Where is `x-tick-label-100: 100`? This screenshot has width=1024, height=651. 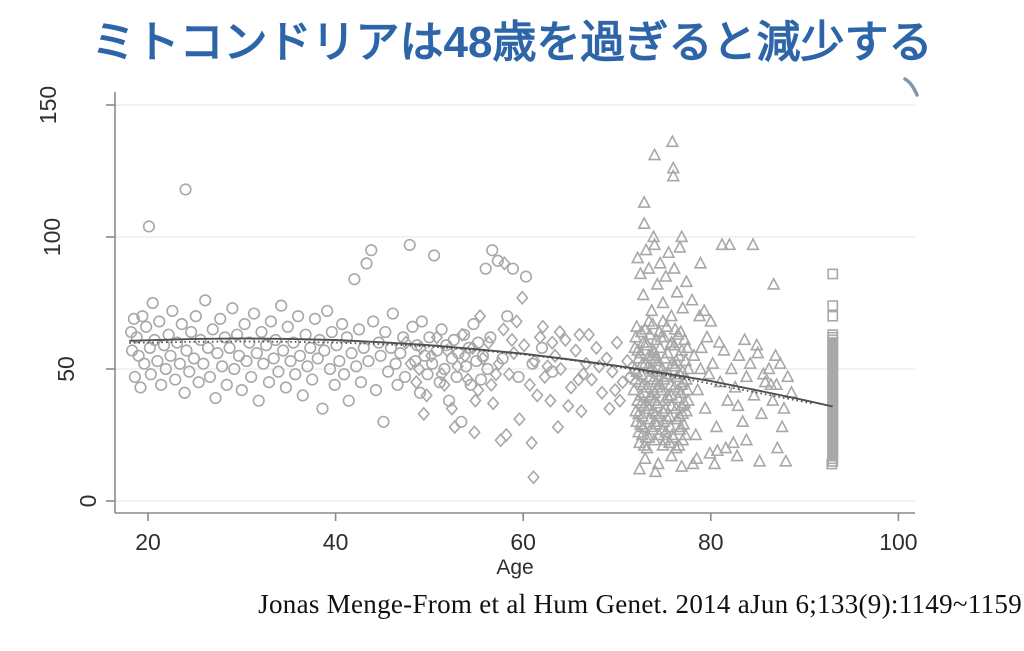
x-tick-label-100: 100 is located at coordinates (898, 542).